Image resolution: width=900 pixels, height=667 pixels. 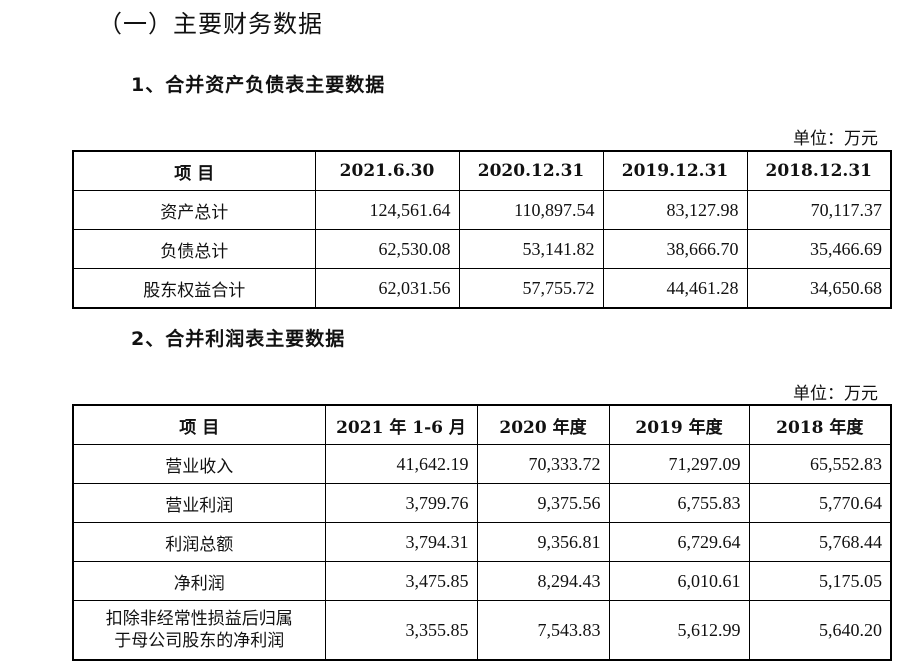 I want to click on balance-sheet-unit: 单位：万元, so click(x=835, y=139).